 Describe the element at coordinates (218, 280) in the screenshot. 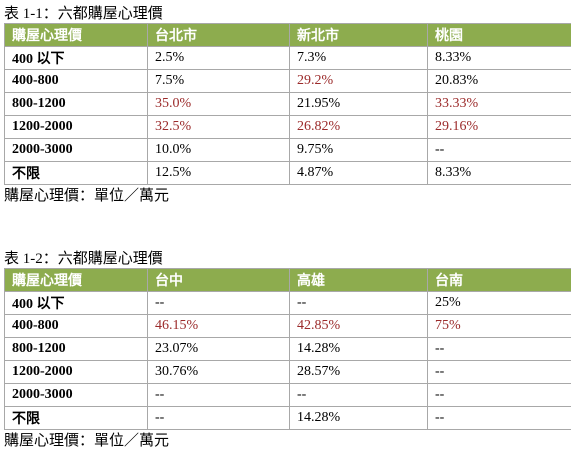

I see `column-header: 台中` at that location.